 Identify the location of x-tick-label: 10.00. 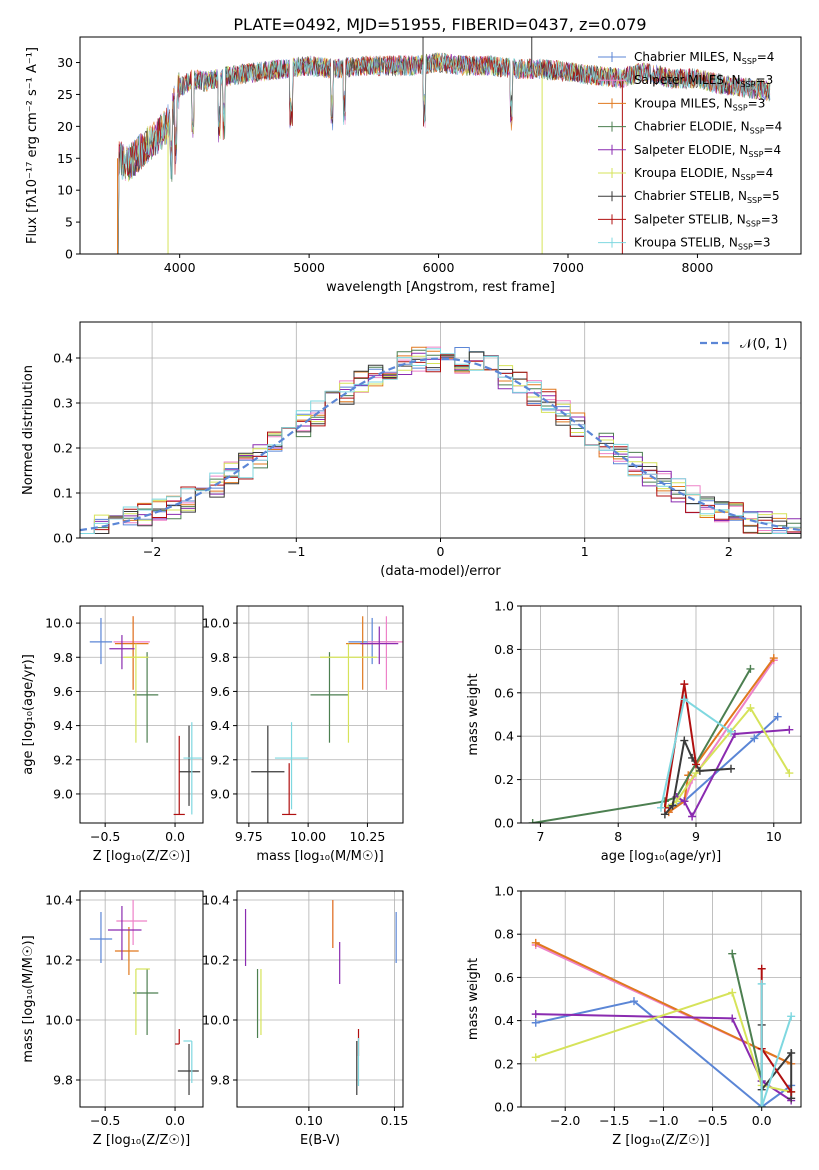
(308, 836).